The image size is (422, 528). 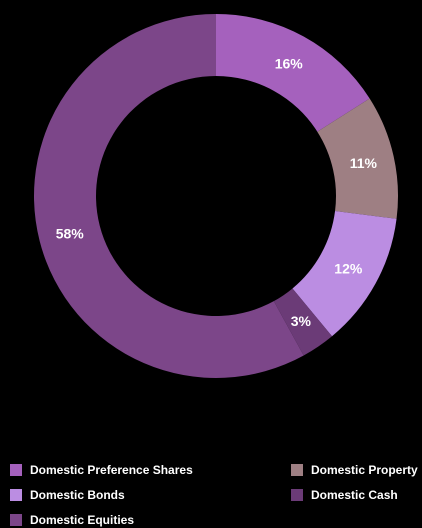 I want to click on legend-item-domestic-property: Domestic Property, so click(x=354, y=470).